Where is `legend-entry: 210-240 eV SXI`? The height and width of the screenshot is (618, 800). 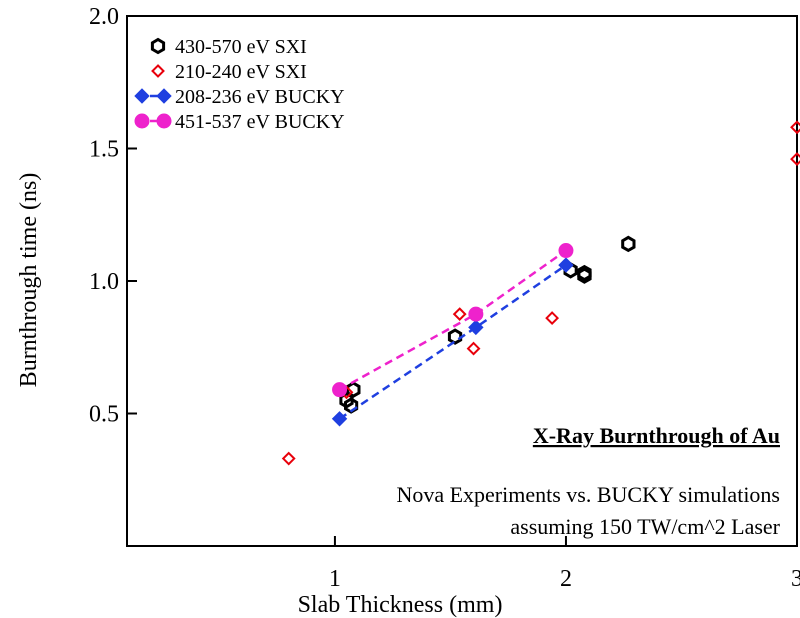
legend-entry: 210-240 eV SXI is located at coordinates (229, 72).